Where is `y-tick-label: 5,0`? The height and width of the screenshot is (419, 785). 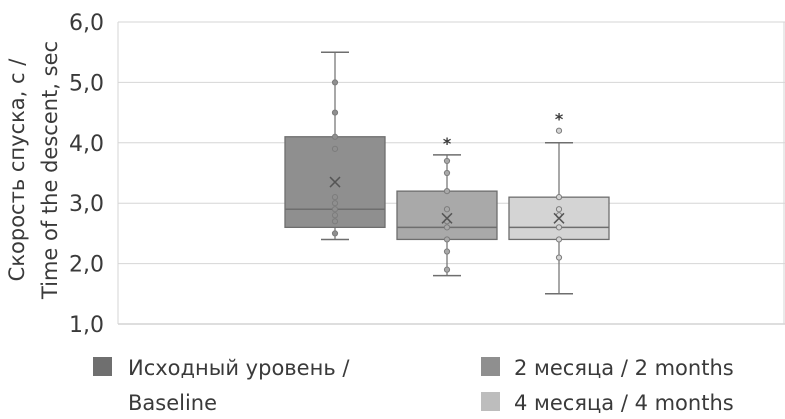 y-tick-label: 5,0 is located at coordinates (86, 83).